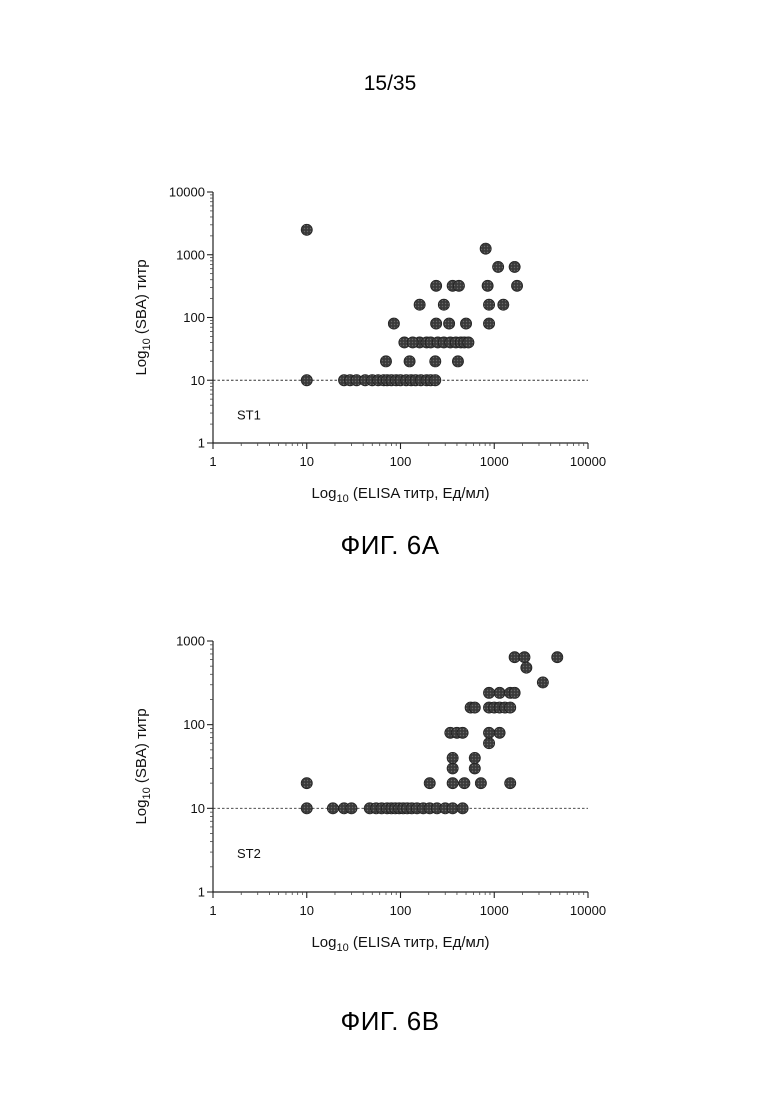  Describe the element at coordinates (390, 1021) in the screenshot. I see `figure-caption-6b: ФИГ. 6B` at that location.